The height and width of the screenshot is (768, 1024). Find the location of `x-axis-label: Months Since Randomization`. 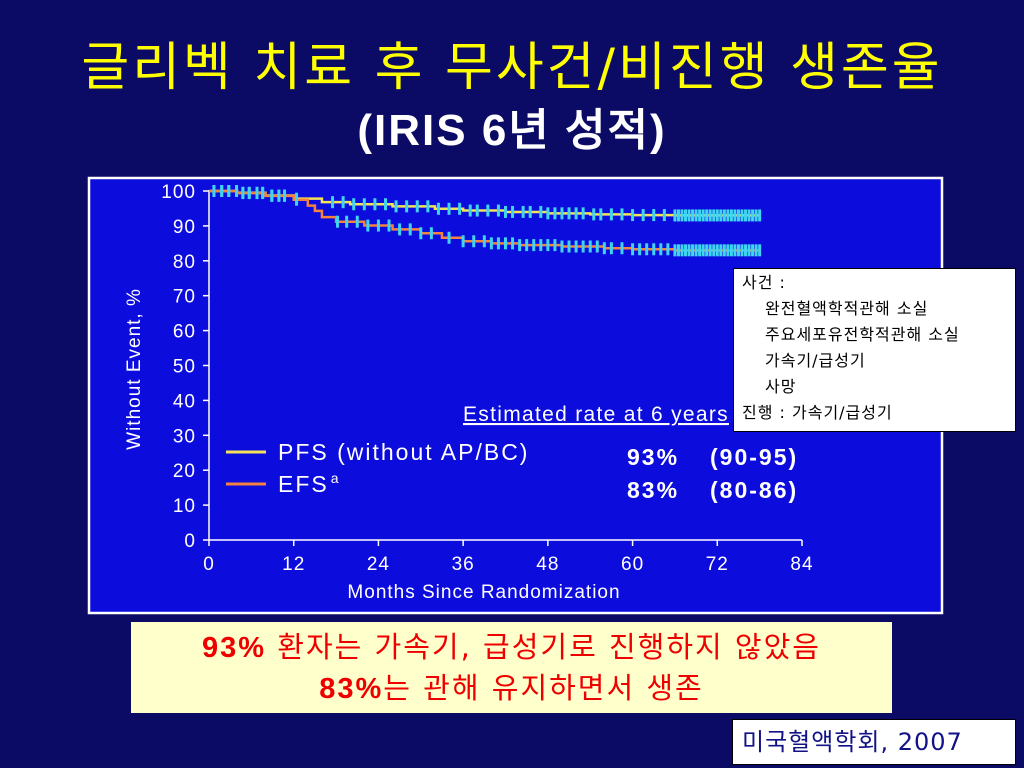

x-axis-label: Months Since Randomization is located at coordinates (483, 592).